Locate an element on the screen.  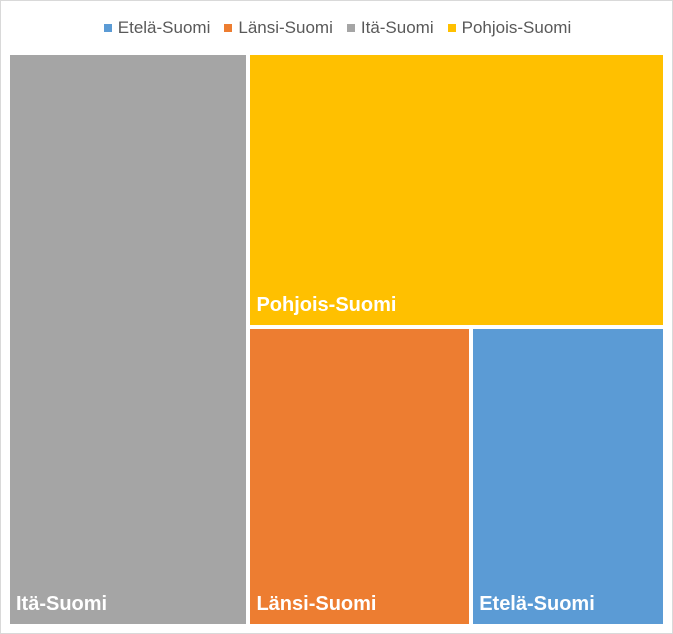
treemap-label-lansi-suomi: Länsi-Suomi is located at coordinates (316, 603).